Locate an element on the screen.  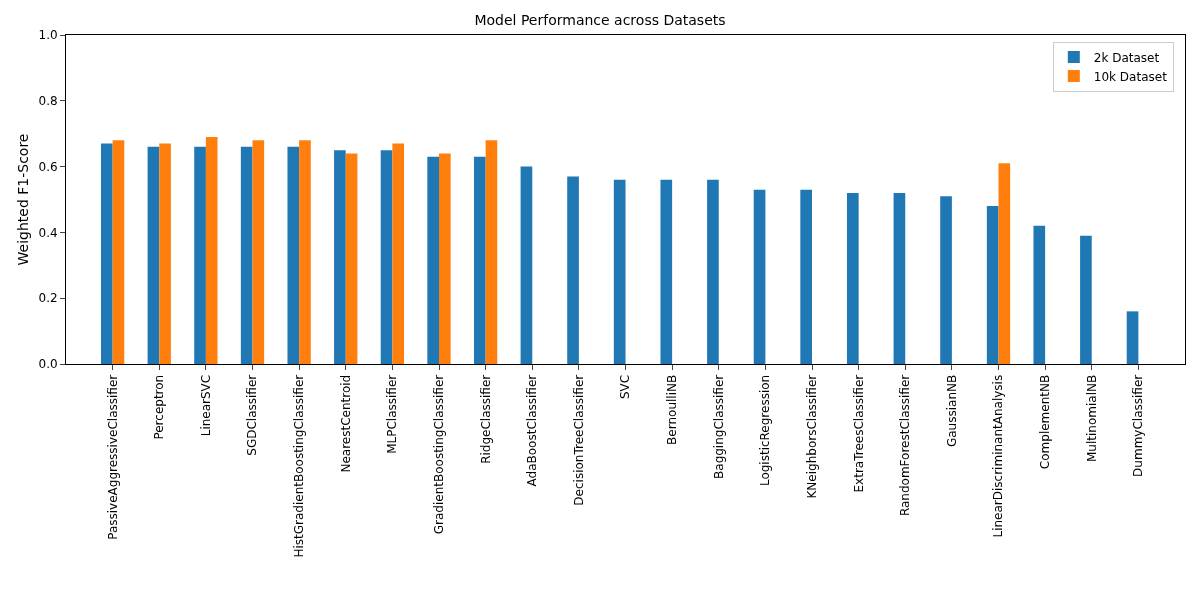
x-tick-label: LogisticRegression is located at coordinates (765, 430).